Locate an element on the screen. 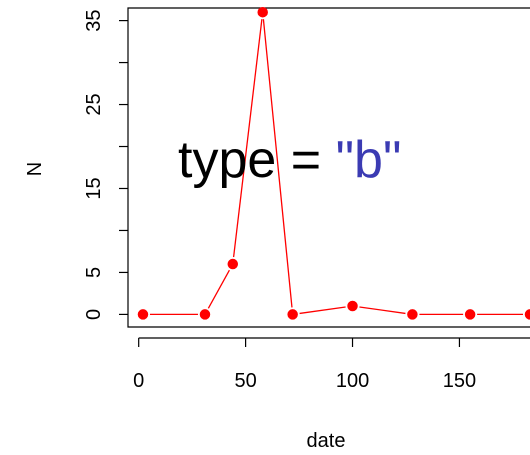 The width and height of the screenshot is (530, 455). y-tick-label: 35 is located at coordinates (94, 20).